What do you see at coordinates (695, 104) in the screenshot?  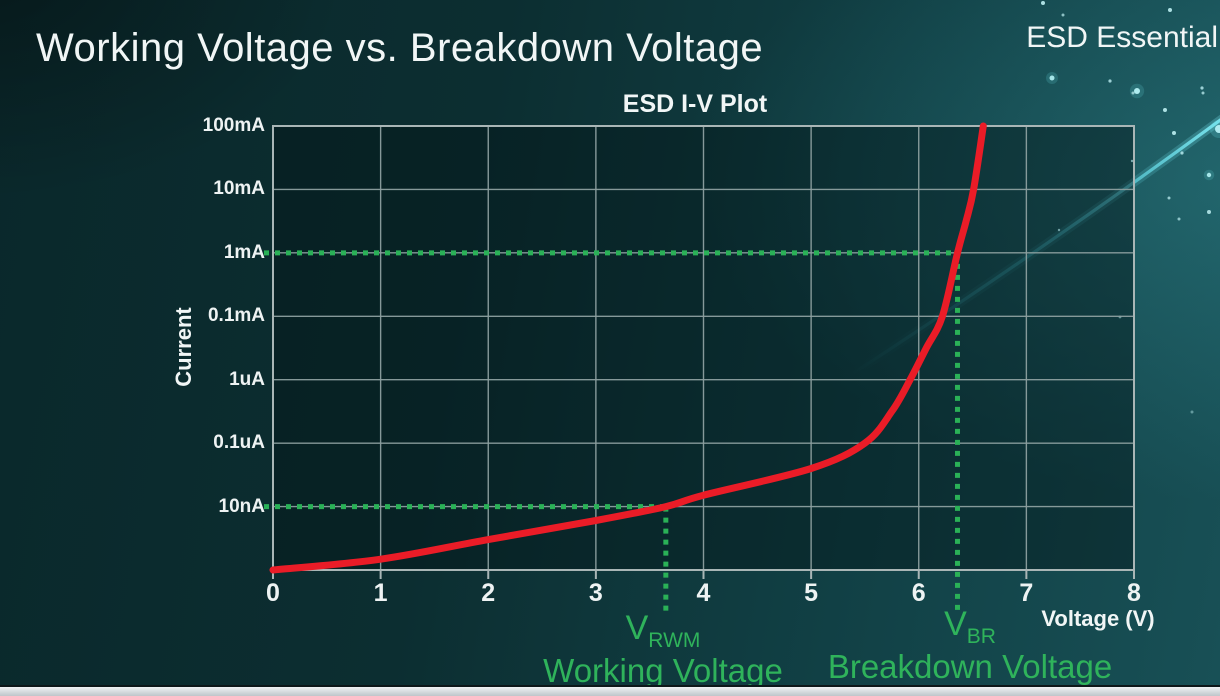 I see `chart-title: ESD I-V Plot` at bounding box center [695, 104].